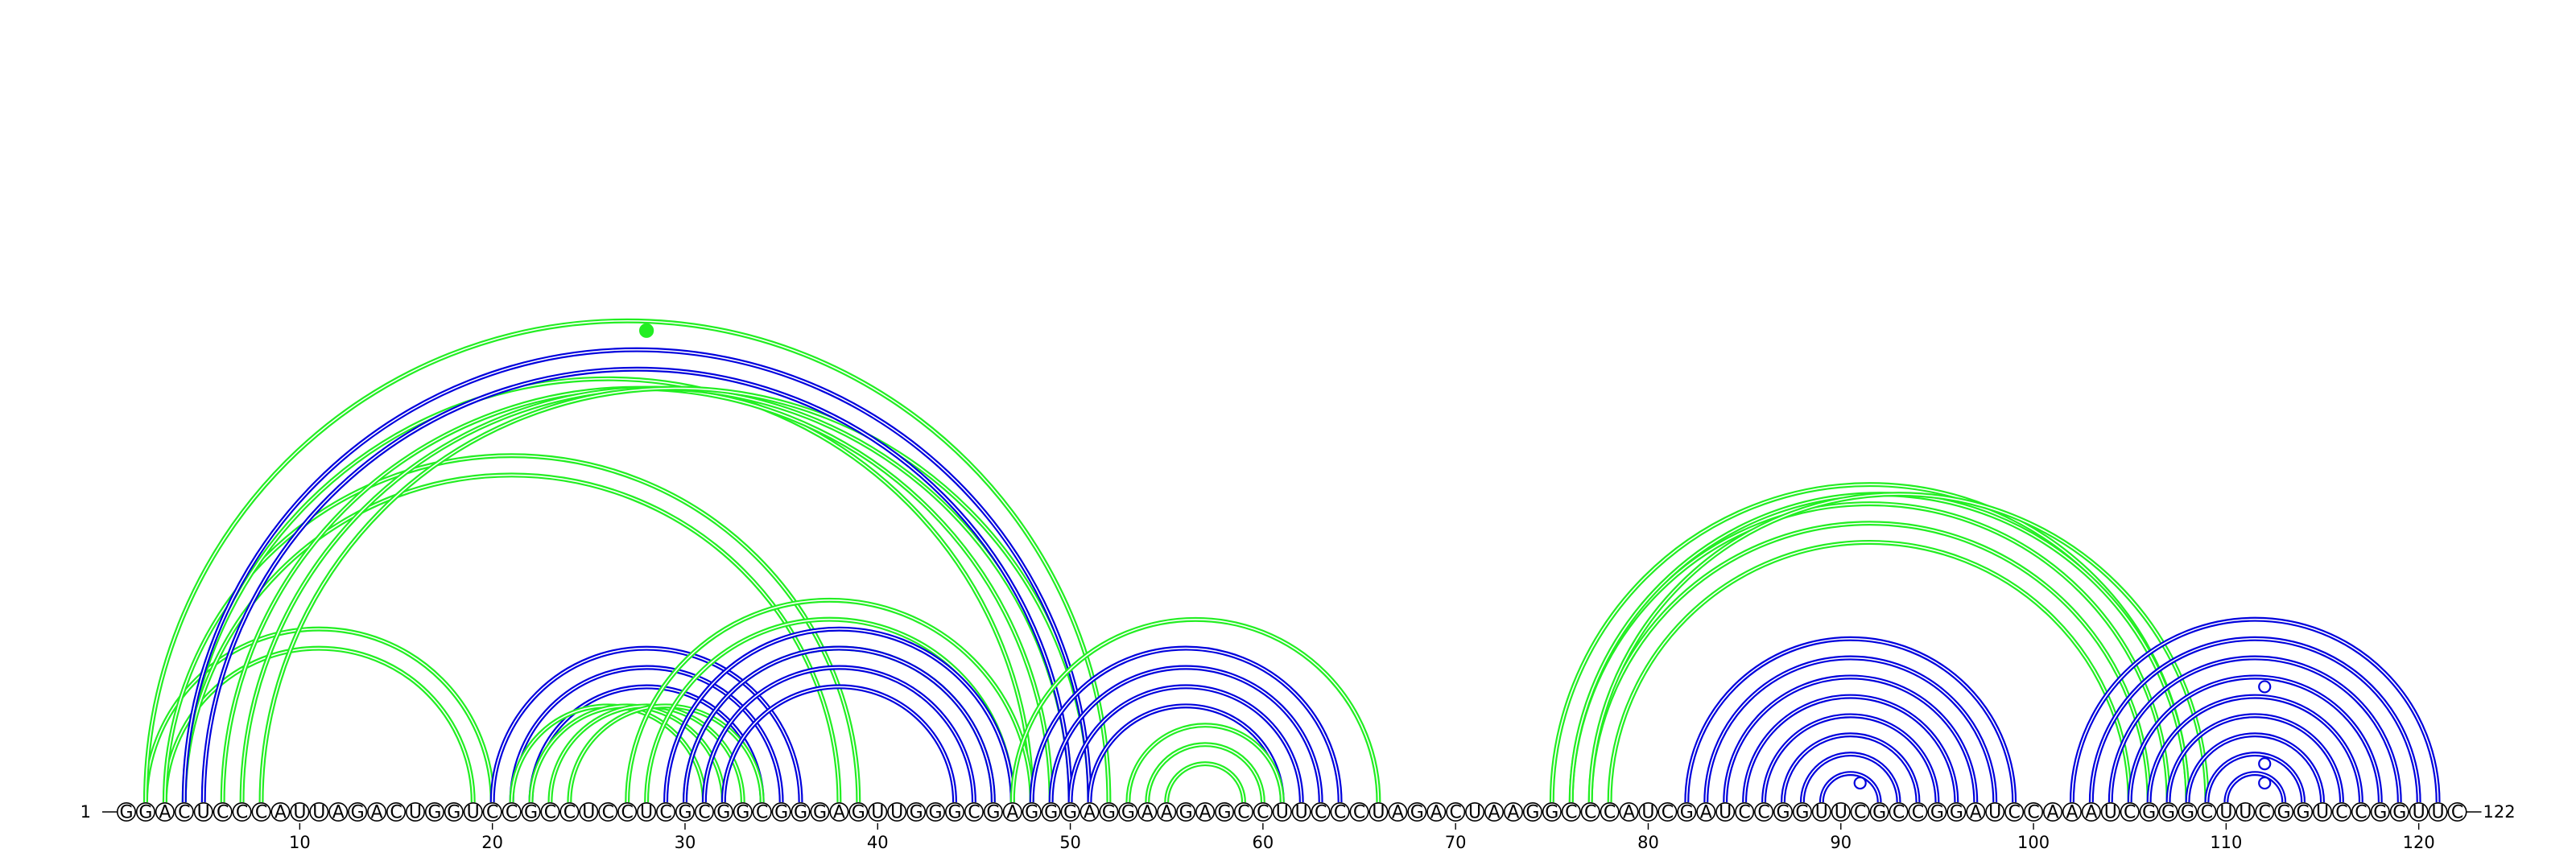 The height and width of the screenshot is (861, 2576). I want to click on nucleotide-14: A, so click(377, 812).